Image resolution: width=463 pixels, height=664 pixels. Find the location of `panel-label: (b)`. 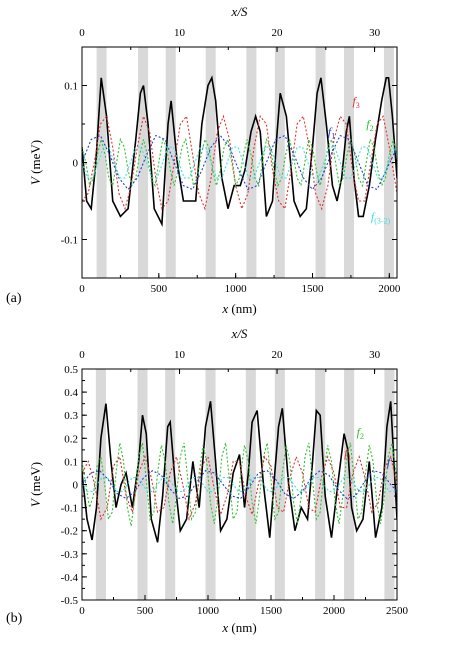

panel-label: (b) is located at coordinates (14, 618).